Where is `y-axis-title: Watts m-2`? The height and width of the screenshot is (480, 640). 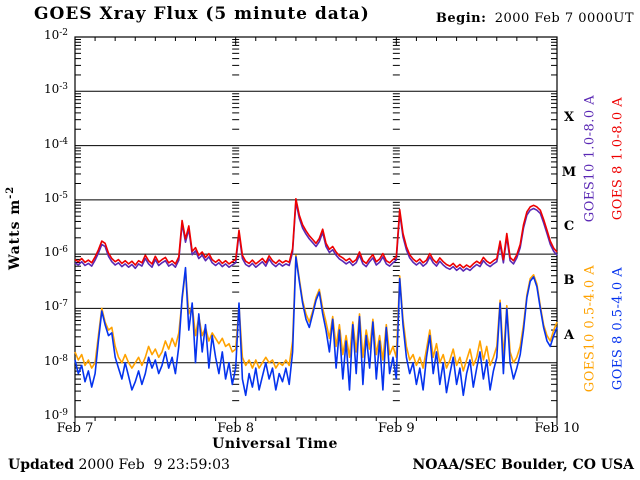
y-axis-title: Watts m-2 is located at coordinates (14, 228).